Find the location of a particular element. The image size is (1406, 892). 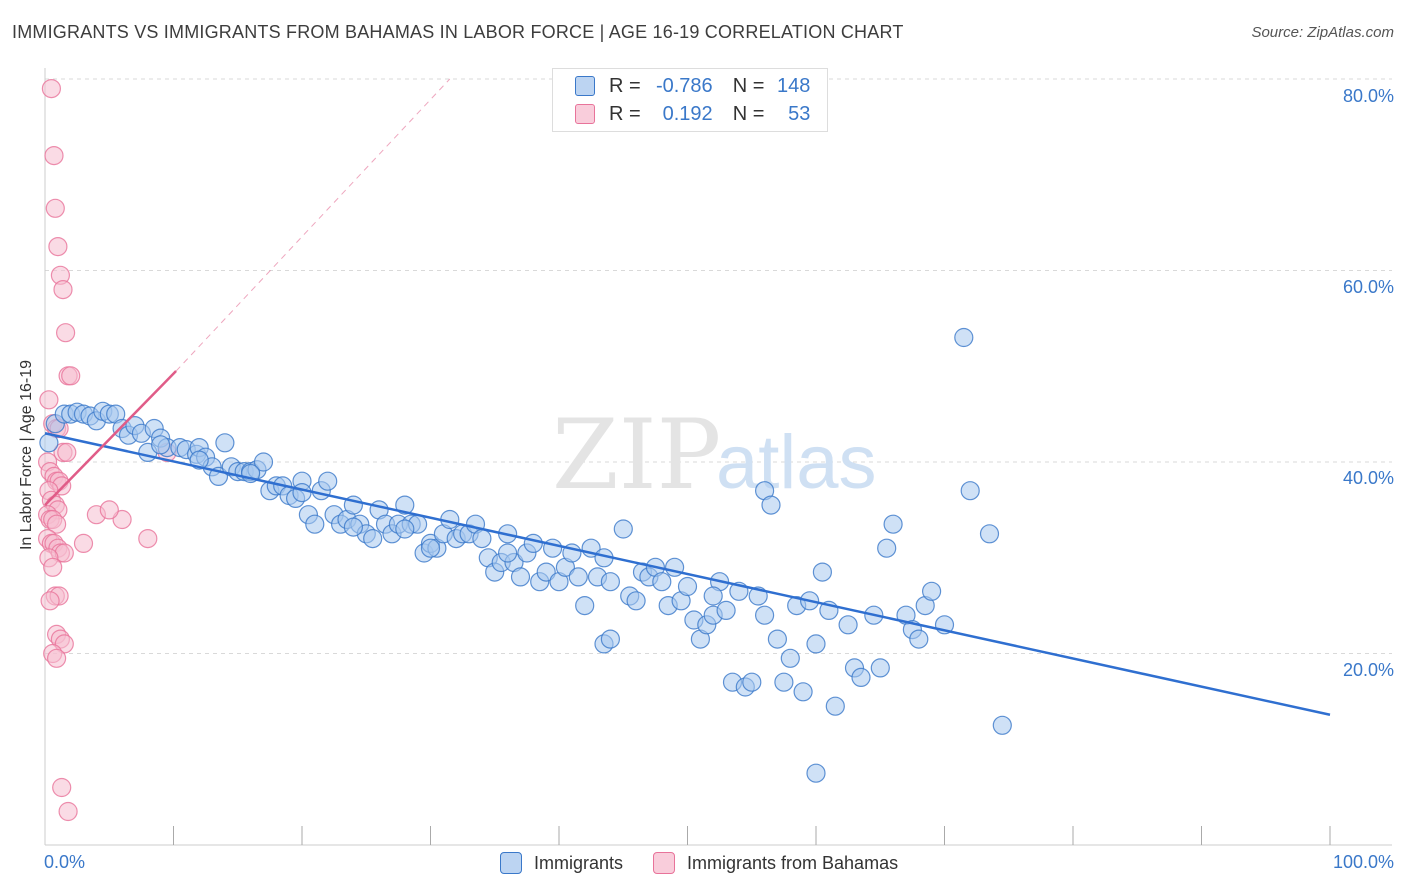

legend-row-immigrants: R = -0.786 N = 148 is located at coordinates (692, 86).